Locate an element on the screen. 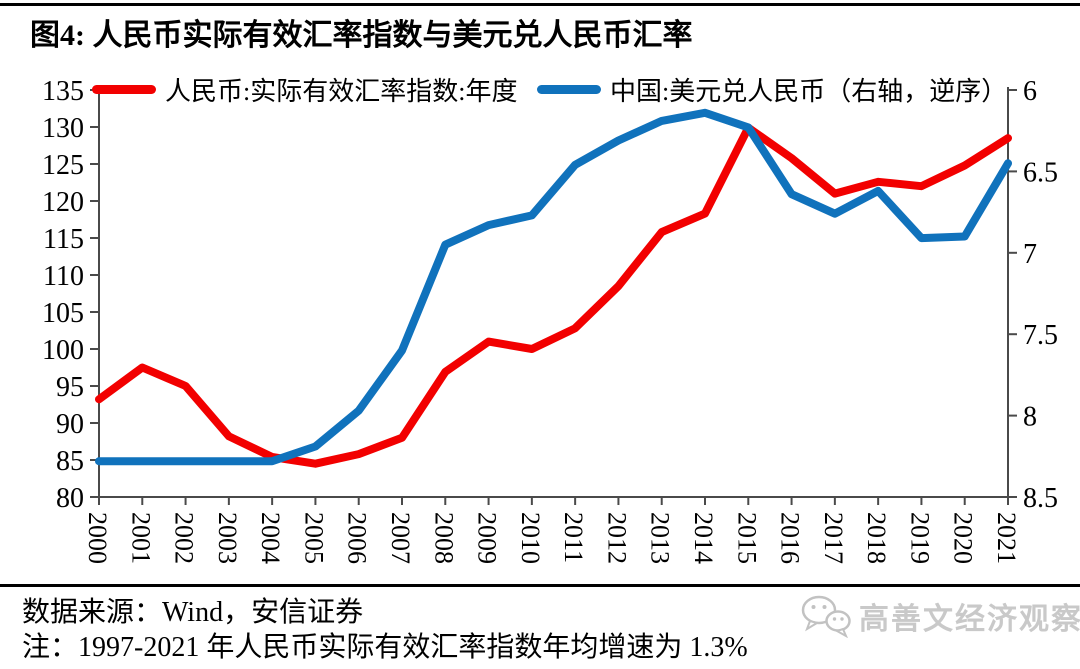  left-axis-tick-label: 95 is located at coordinates (70, 387).